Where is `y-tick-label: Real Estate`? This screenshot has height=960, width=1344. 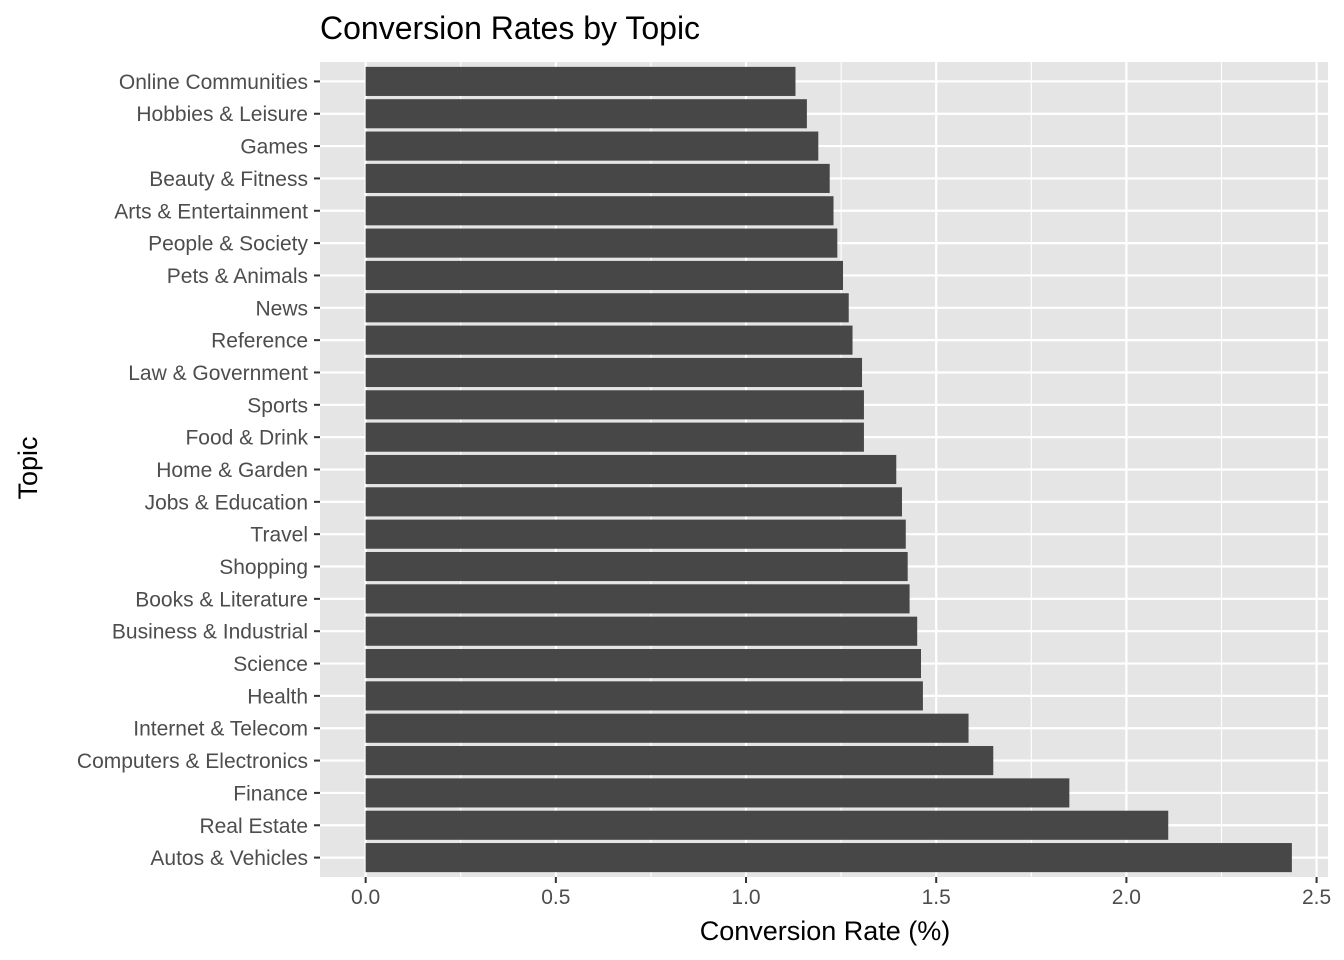 y-tick-label: Real Estate is located at coordinates (253, 826).